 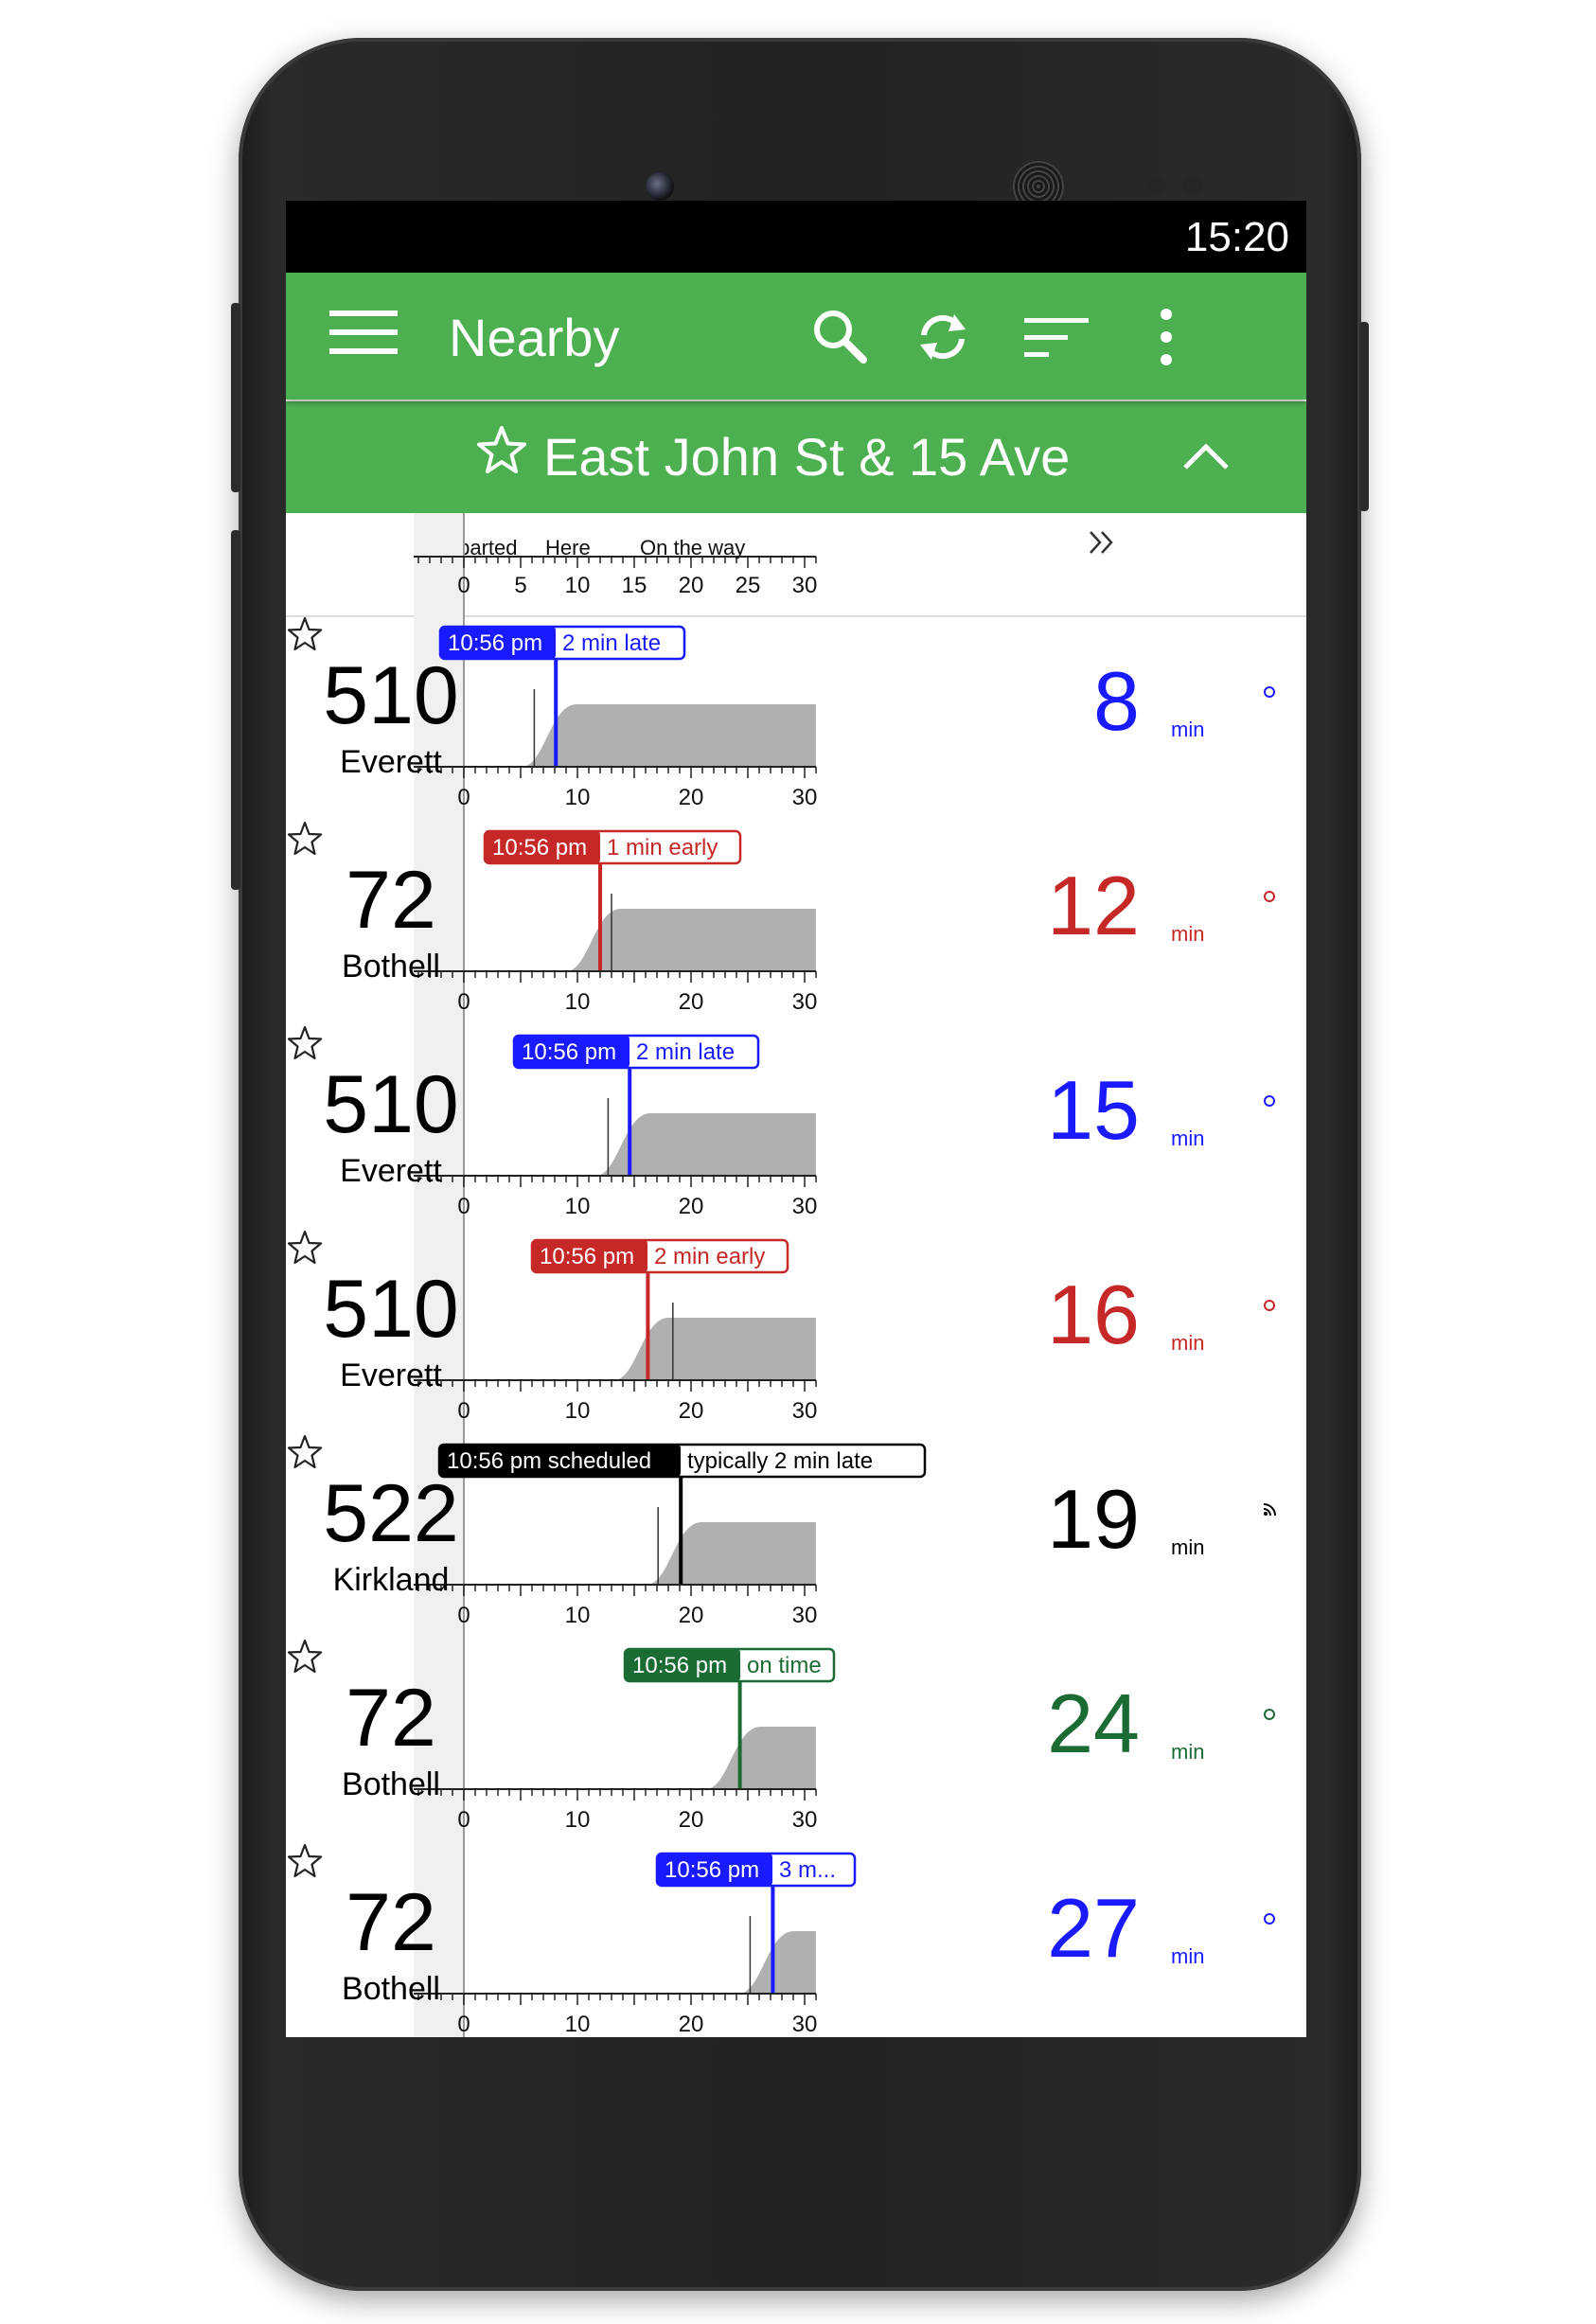 What do you see at coordinates (534, 337) in the screenshot?
I see `page-title: Nearby` at bounding box center [534, 337].